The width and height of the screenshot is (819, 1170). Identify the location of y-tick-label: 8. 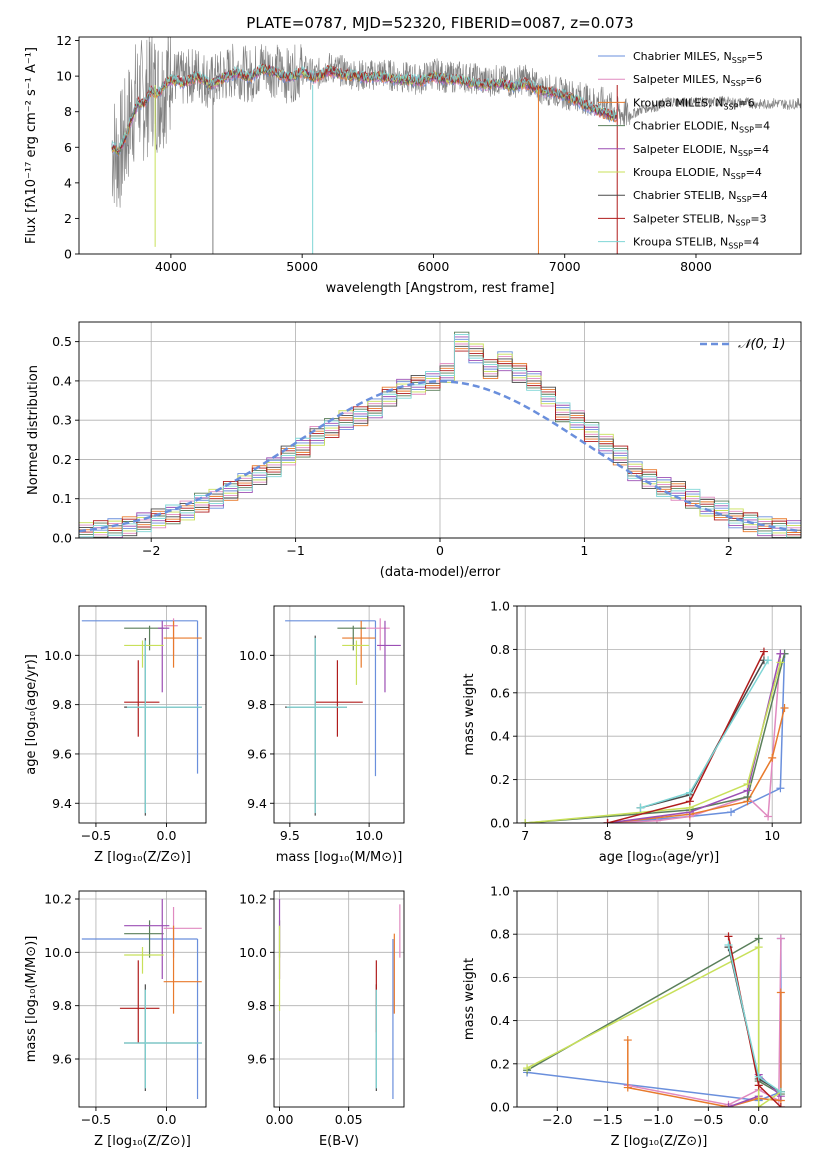
(68, 111).